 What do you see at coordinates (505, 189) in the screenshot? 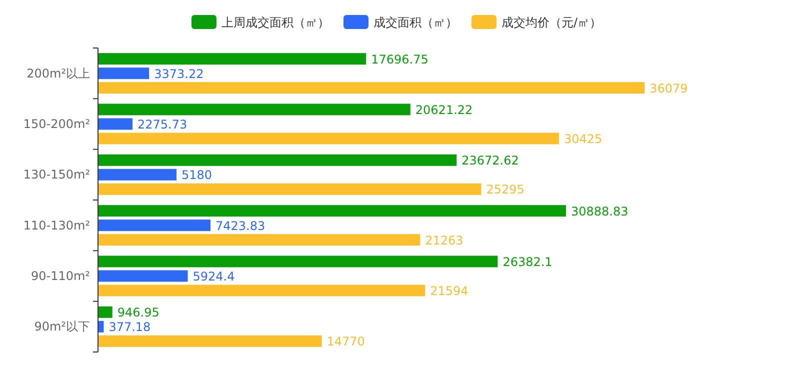
I see `data-label: 25295` at bounding box center [505, 189].